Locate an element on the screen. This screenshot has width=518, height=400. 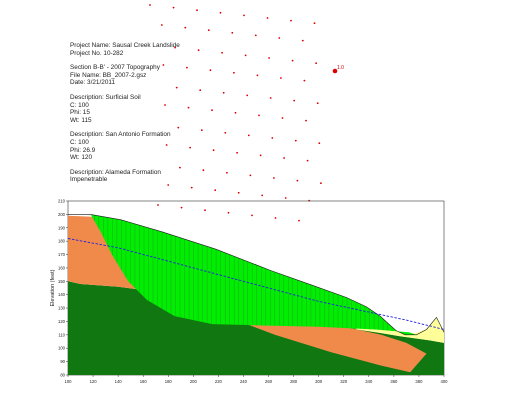
y-tick-label: 140 is located at coordinates (62, 294).